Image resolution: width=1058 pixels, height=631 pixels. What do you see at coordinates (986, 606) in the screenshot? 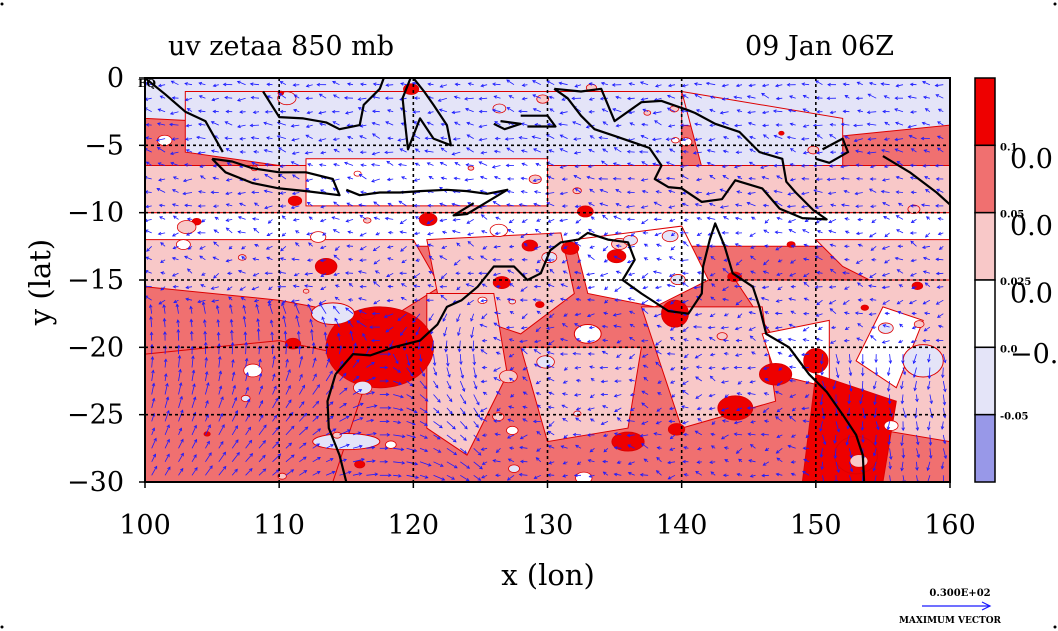
I see `vector-legend-arrowhead` at bounding box center [986, 606].